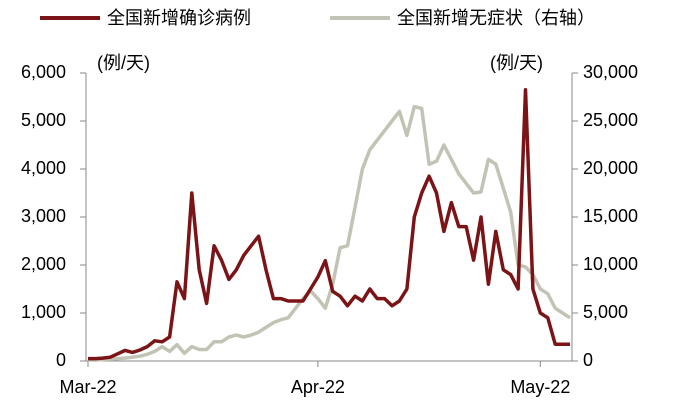  Describe the element at coordinates (610, 216) in the screenshot. I see `y2-tick-label: 15,000` at that location.